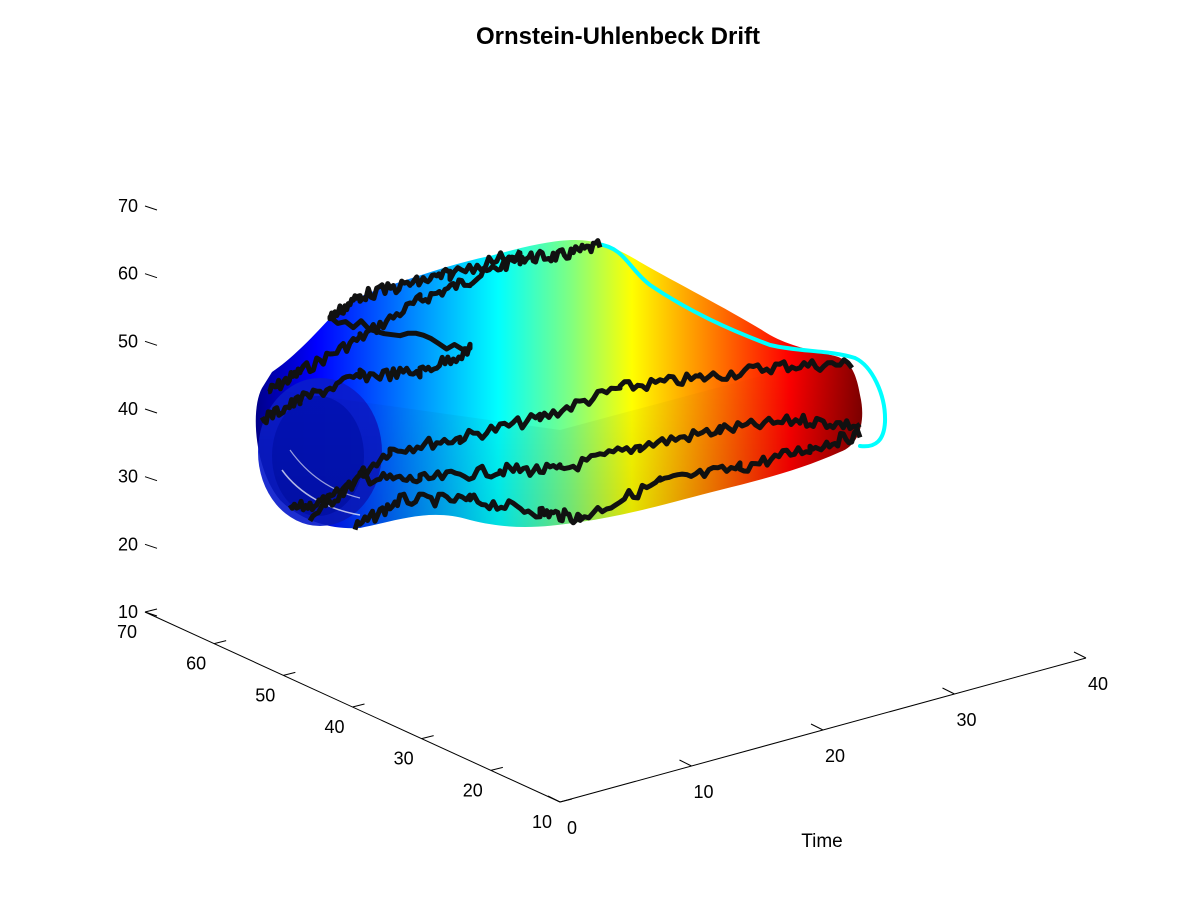 This screenshot has width=1200, height=900. What do you see at coordinates (127, 632) in the screenshot?
I see `y-tick-label: 70` at bounding box center [127, 632].